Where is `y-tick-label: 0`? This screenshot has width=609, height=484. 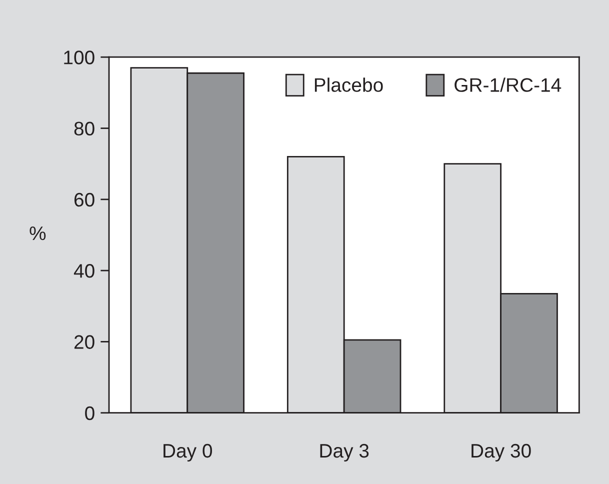 y-tick-label: 0 is located at coordinates (89, 413).